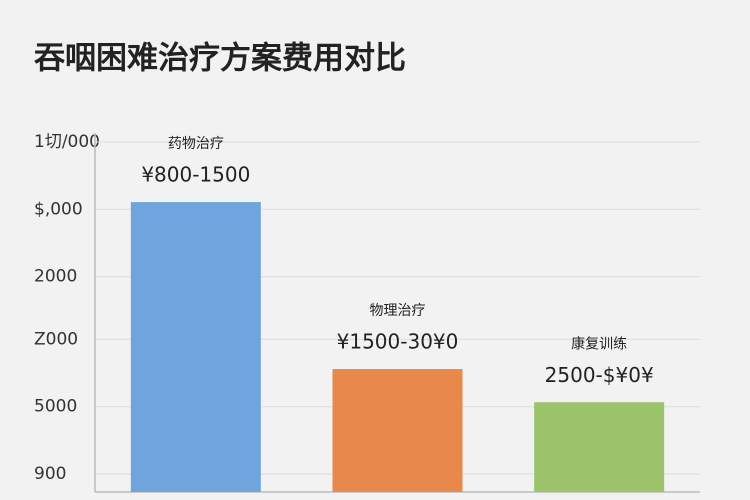 Image resolution: width=750 pixels, height=500 pixels. What do you see at coordinates (220, 59) in the screenshot?
I see `chart-title: 吞咽困难治疗方案费用对比` at bounding box center [220, 59].